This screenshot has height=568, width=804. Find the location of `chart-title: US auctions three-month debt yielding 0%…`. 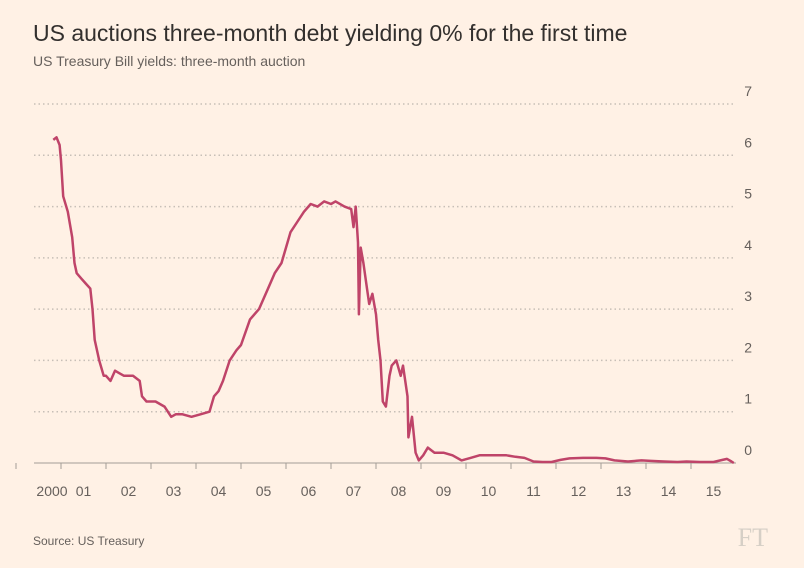

chart-title: US auctions three-month debt yielding 0%… is located at coordinates (330, 33).